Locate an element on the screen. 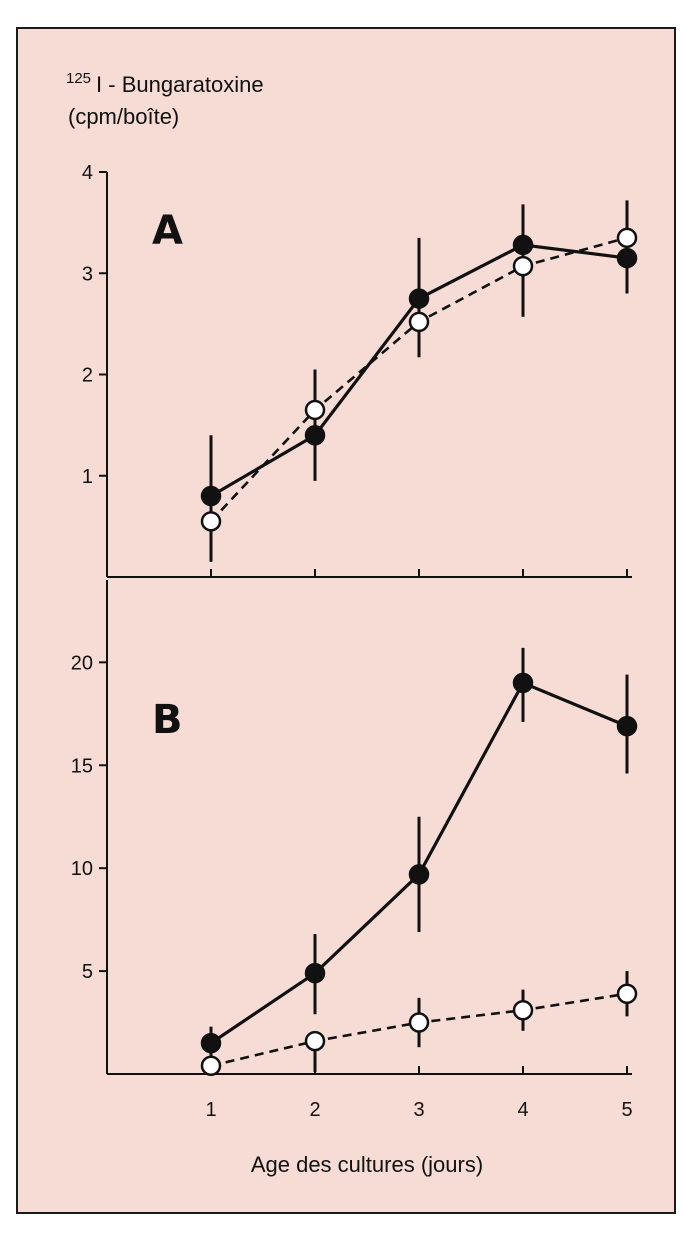  x-axis-title: Age des cultures (jours) is located at coordinates (367, 1164).